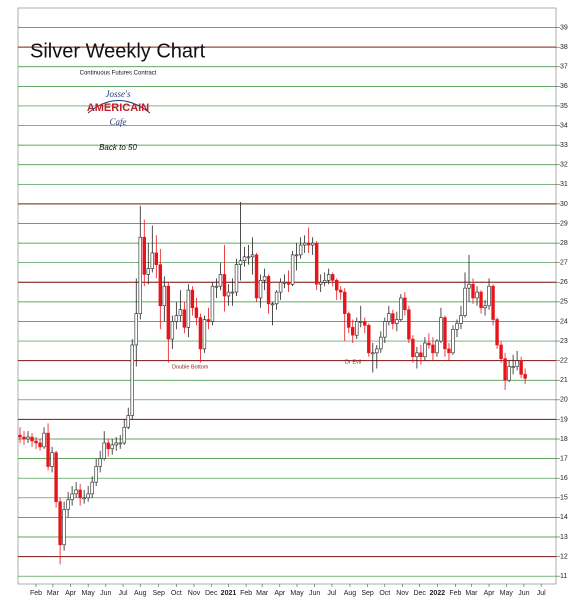 The height and width of the screenshot is (605, 585). Describe the element at coordinates (367, 593) in the screenshot. I see `x-tick-label: Sep` at that location.